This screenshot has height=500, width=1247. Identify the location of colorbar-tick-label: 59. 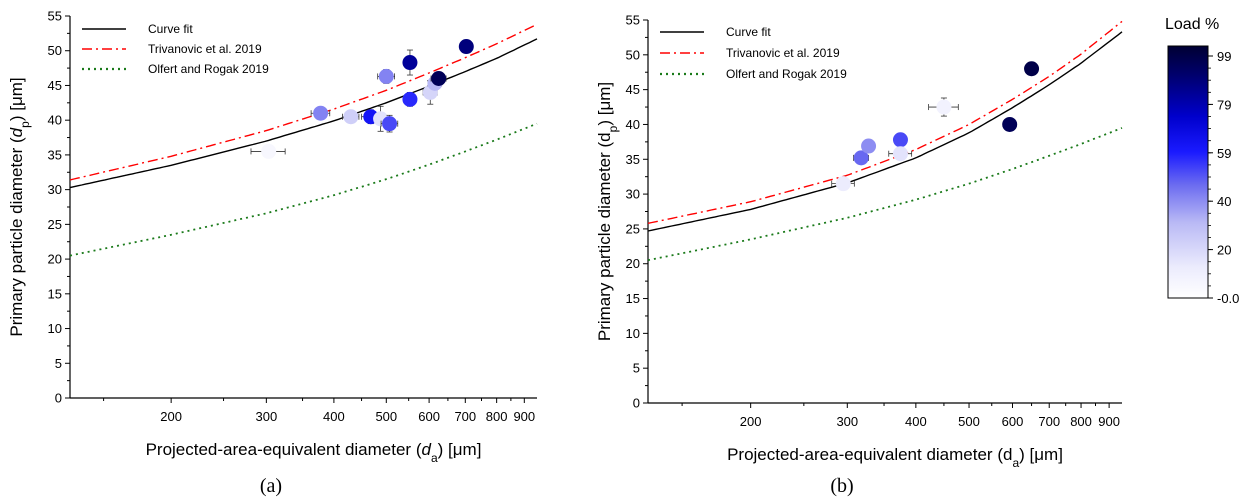
(1224, 153).